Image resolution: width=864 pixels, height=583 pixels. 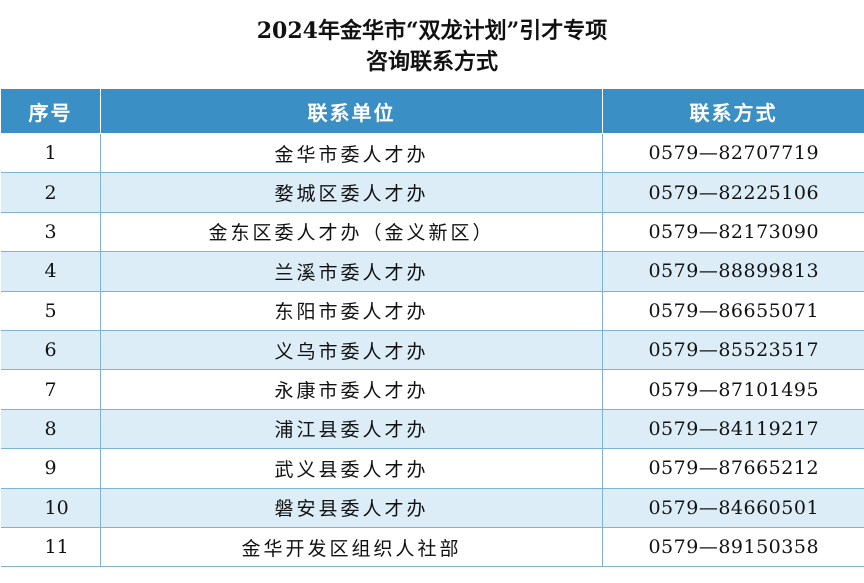 What do you see at coordinates (733, 350) in the screenshot?
I see `row-phone: 0579—85523517` at bounding box center [733, 350].